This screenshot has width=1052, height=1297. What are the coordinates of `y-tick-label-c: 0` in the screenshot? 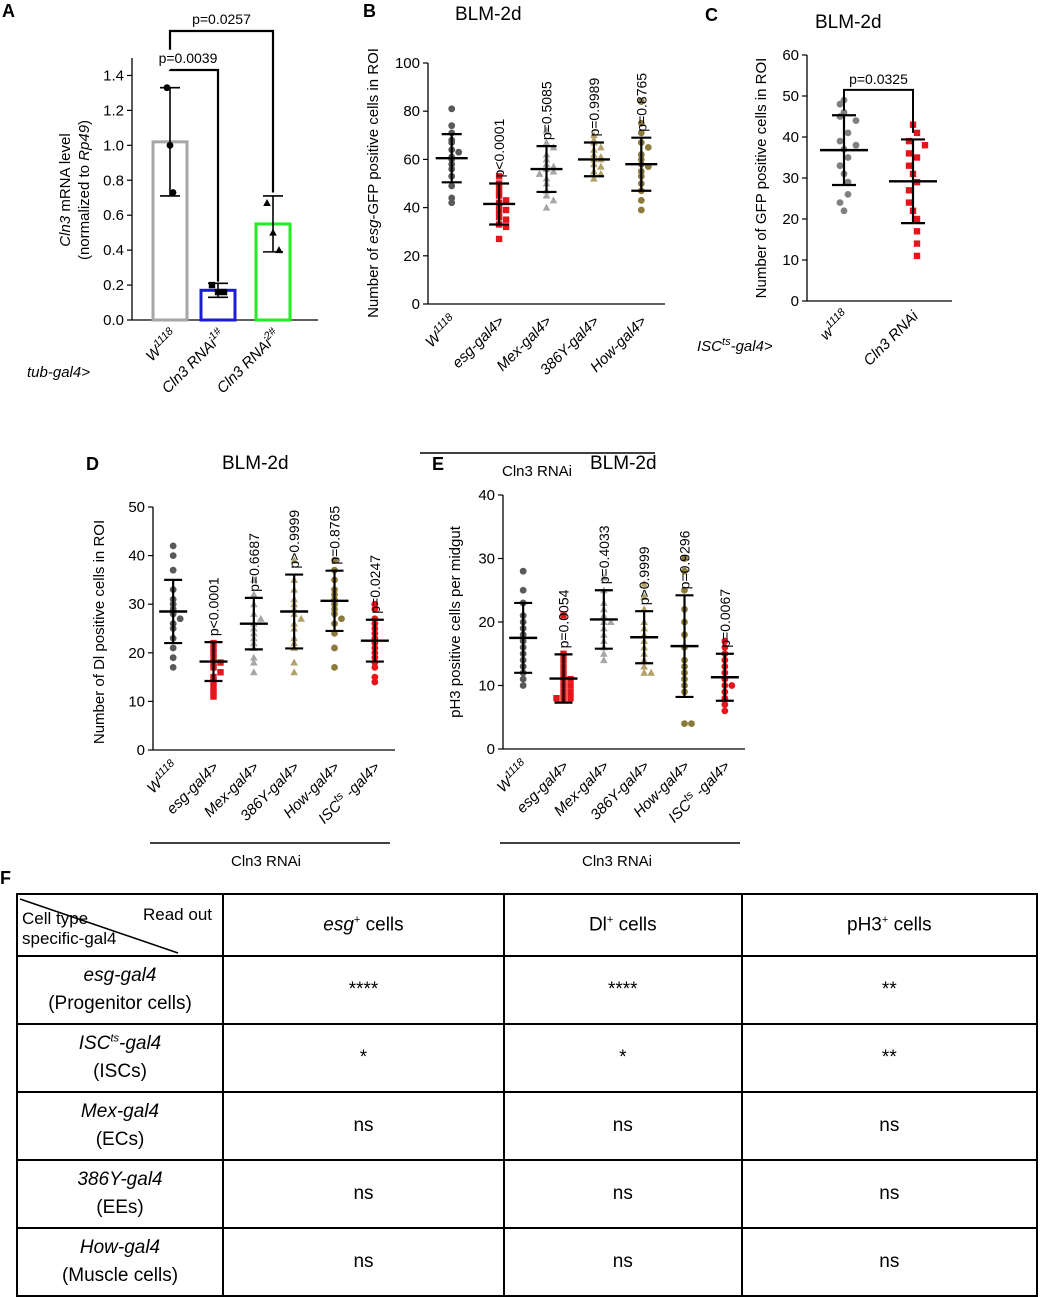 It's located at (795, 301).